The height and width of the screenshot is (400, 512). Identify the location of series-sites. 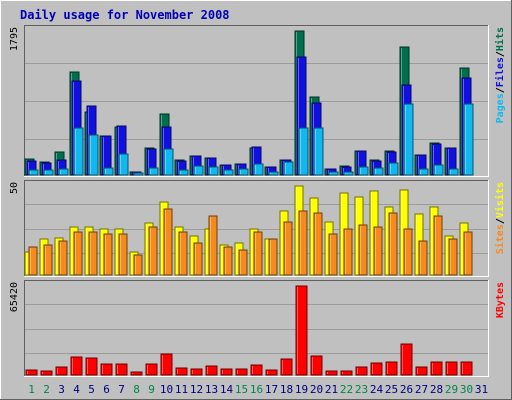
(250, 242).